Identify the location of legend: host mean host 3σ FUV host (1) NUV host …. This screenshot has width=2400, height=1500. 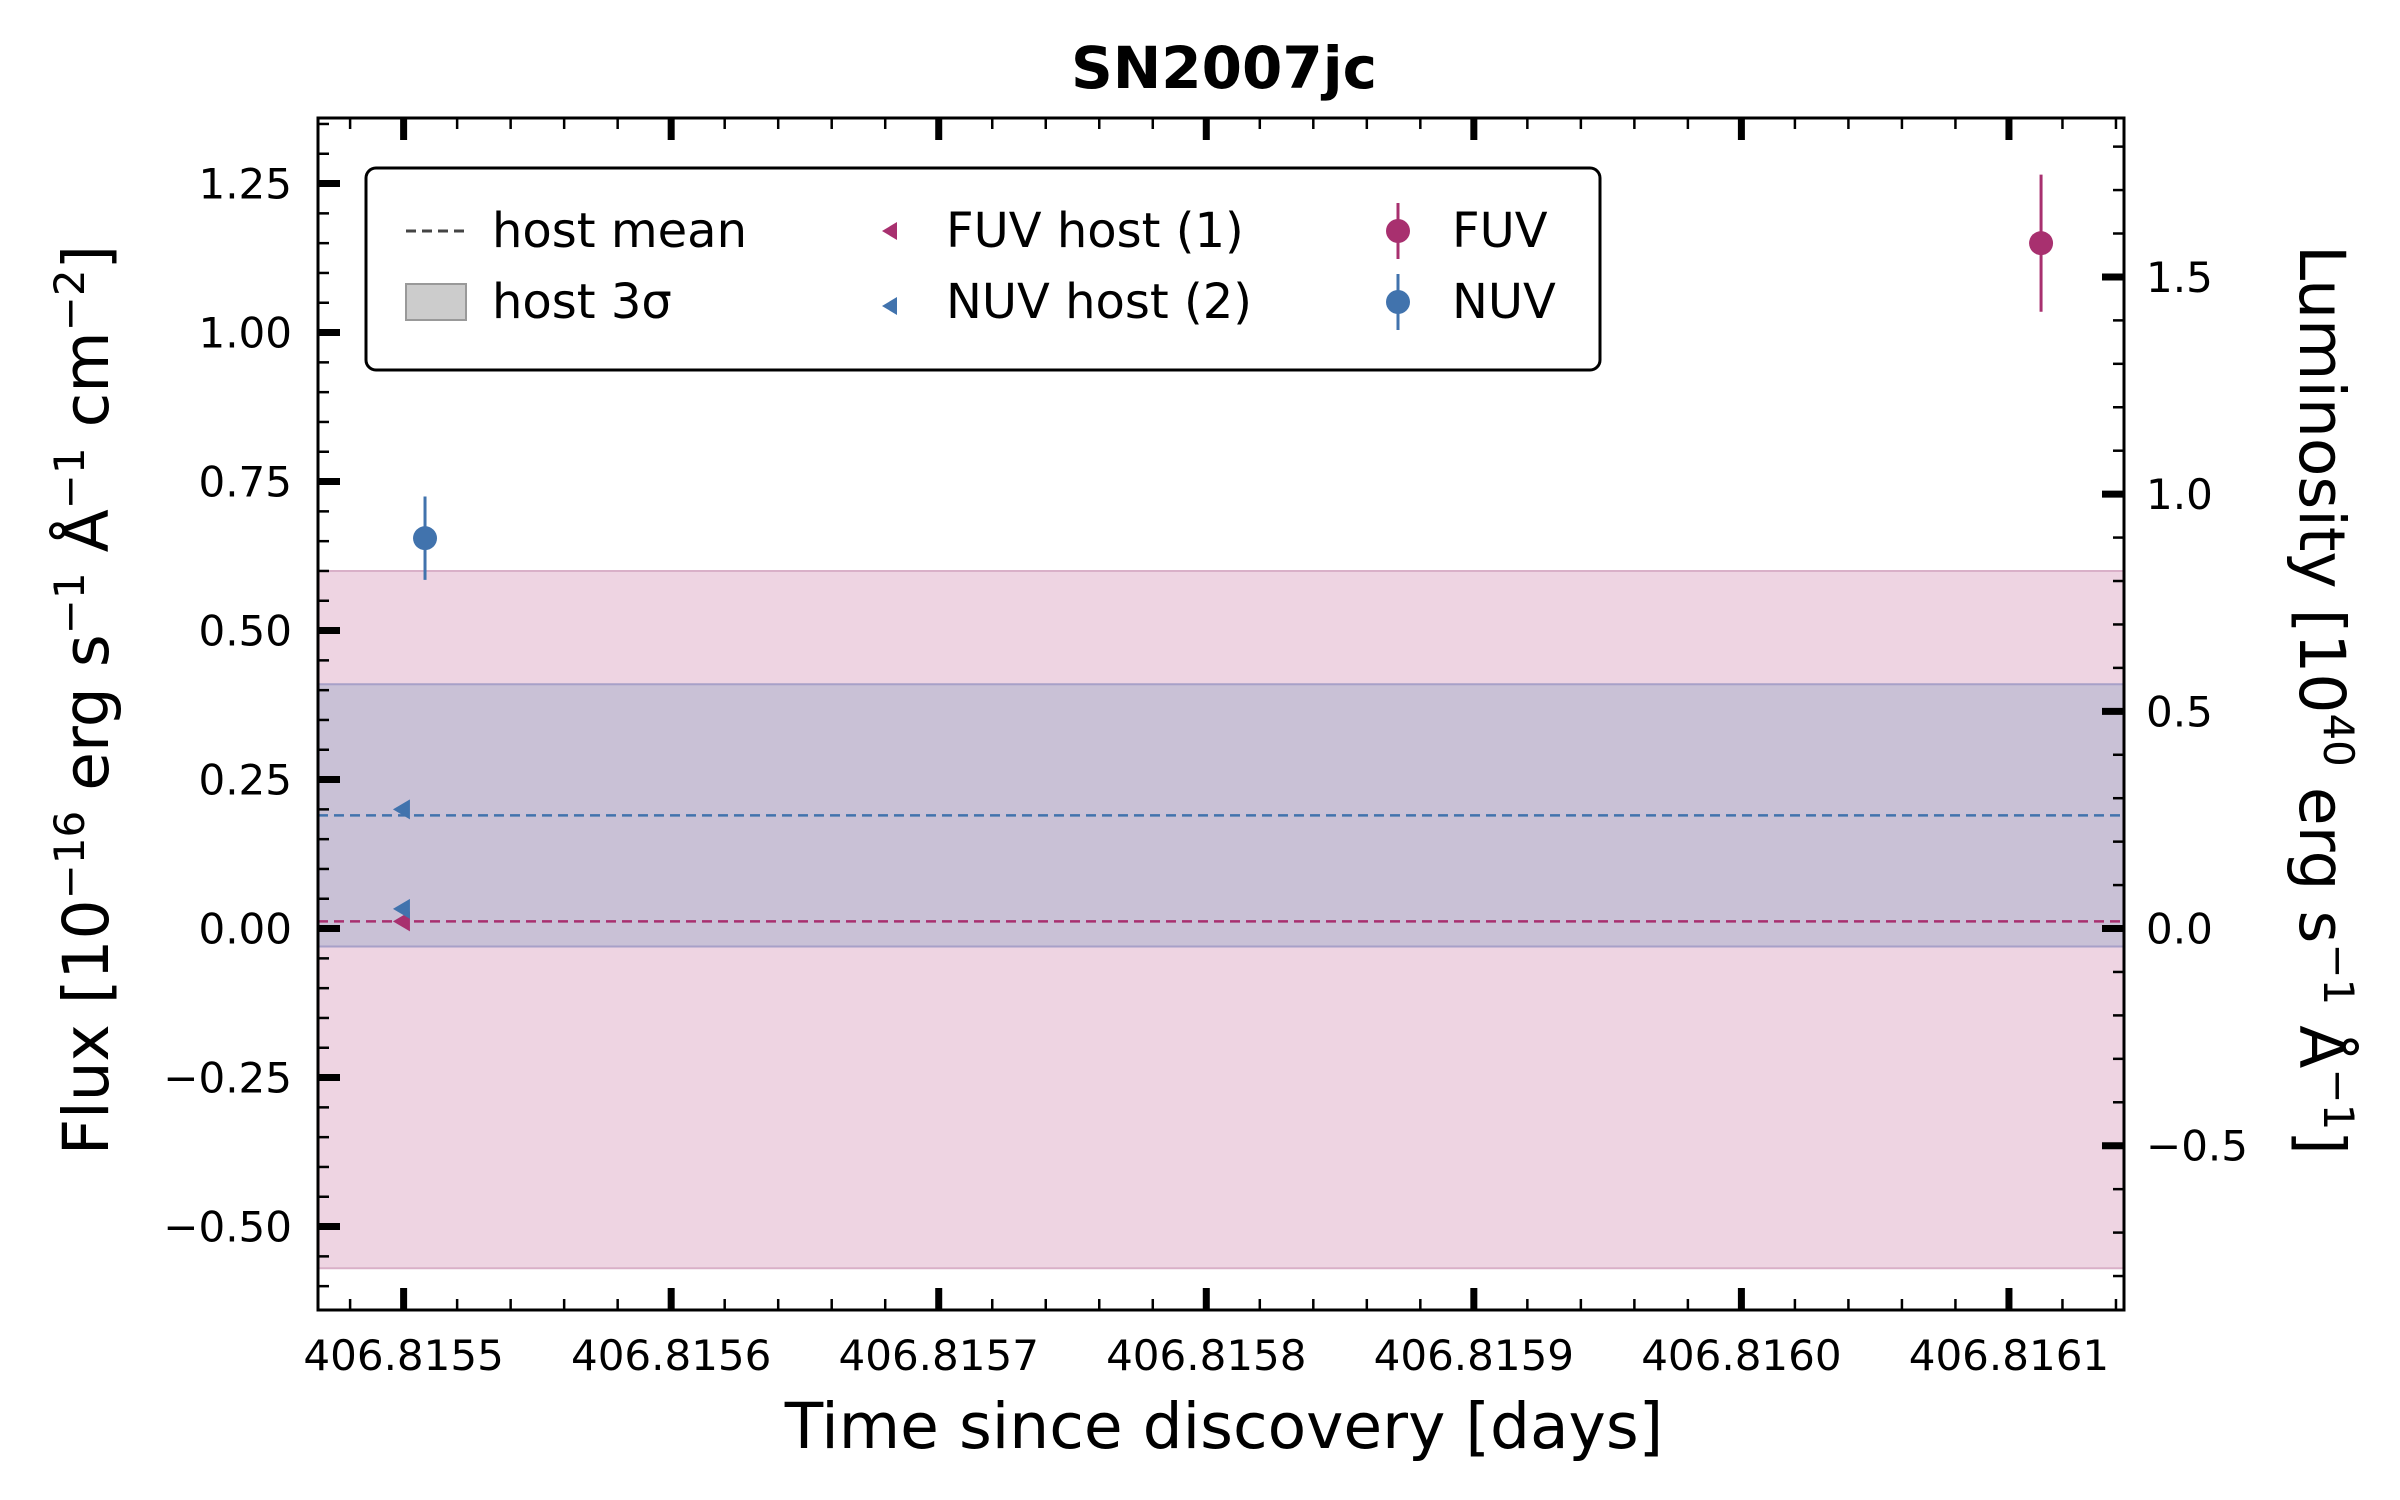
(983, 269).